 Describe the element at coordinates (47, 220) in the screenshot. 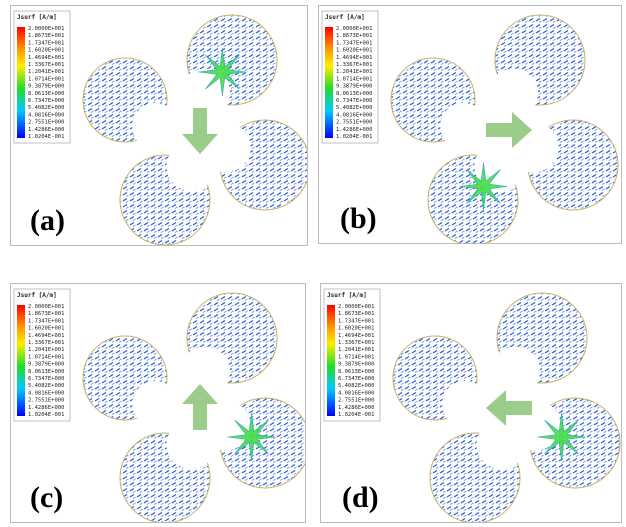

I see `panel-label: (a)` at that location.